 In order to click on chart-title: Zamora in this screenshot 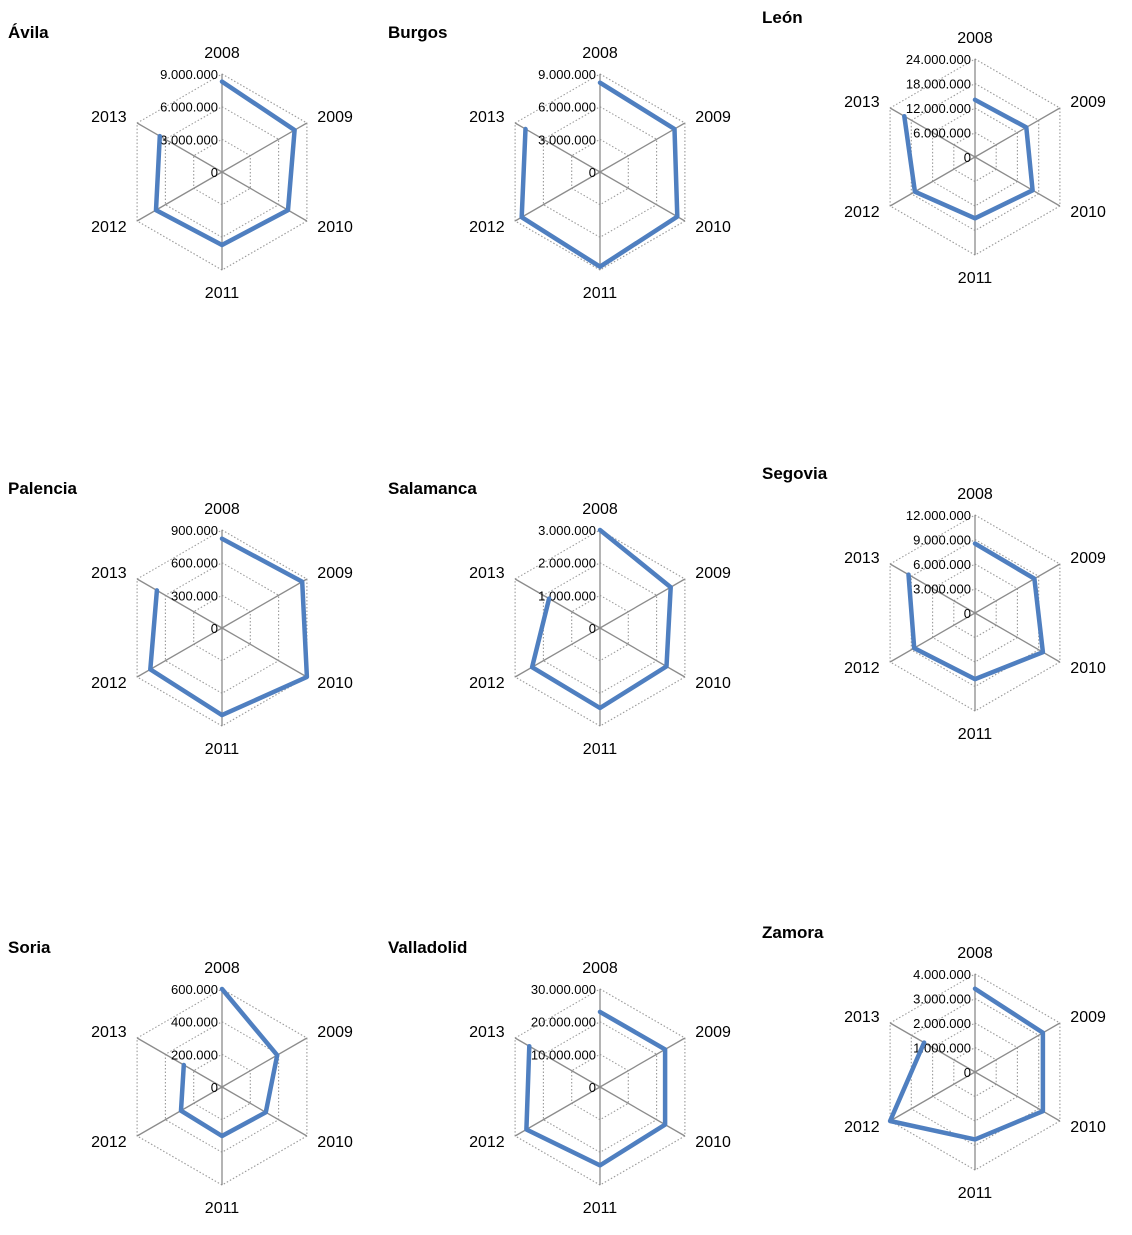, I will do `click(793, 932)`.